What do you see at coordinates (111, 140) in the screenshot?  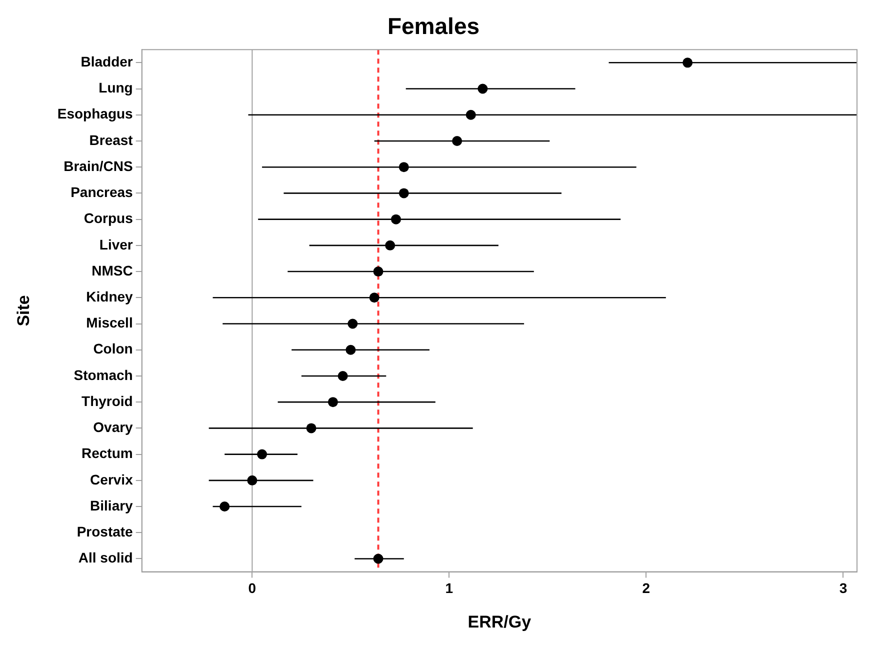 I see `y-tick-label: Breast` at bounding box center [111, 140].